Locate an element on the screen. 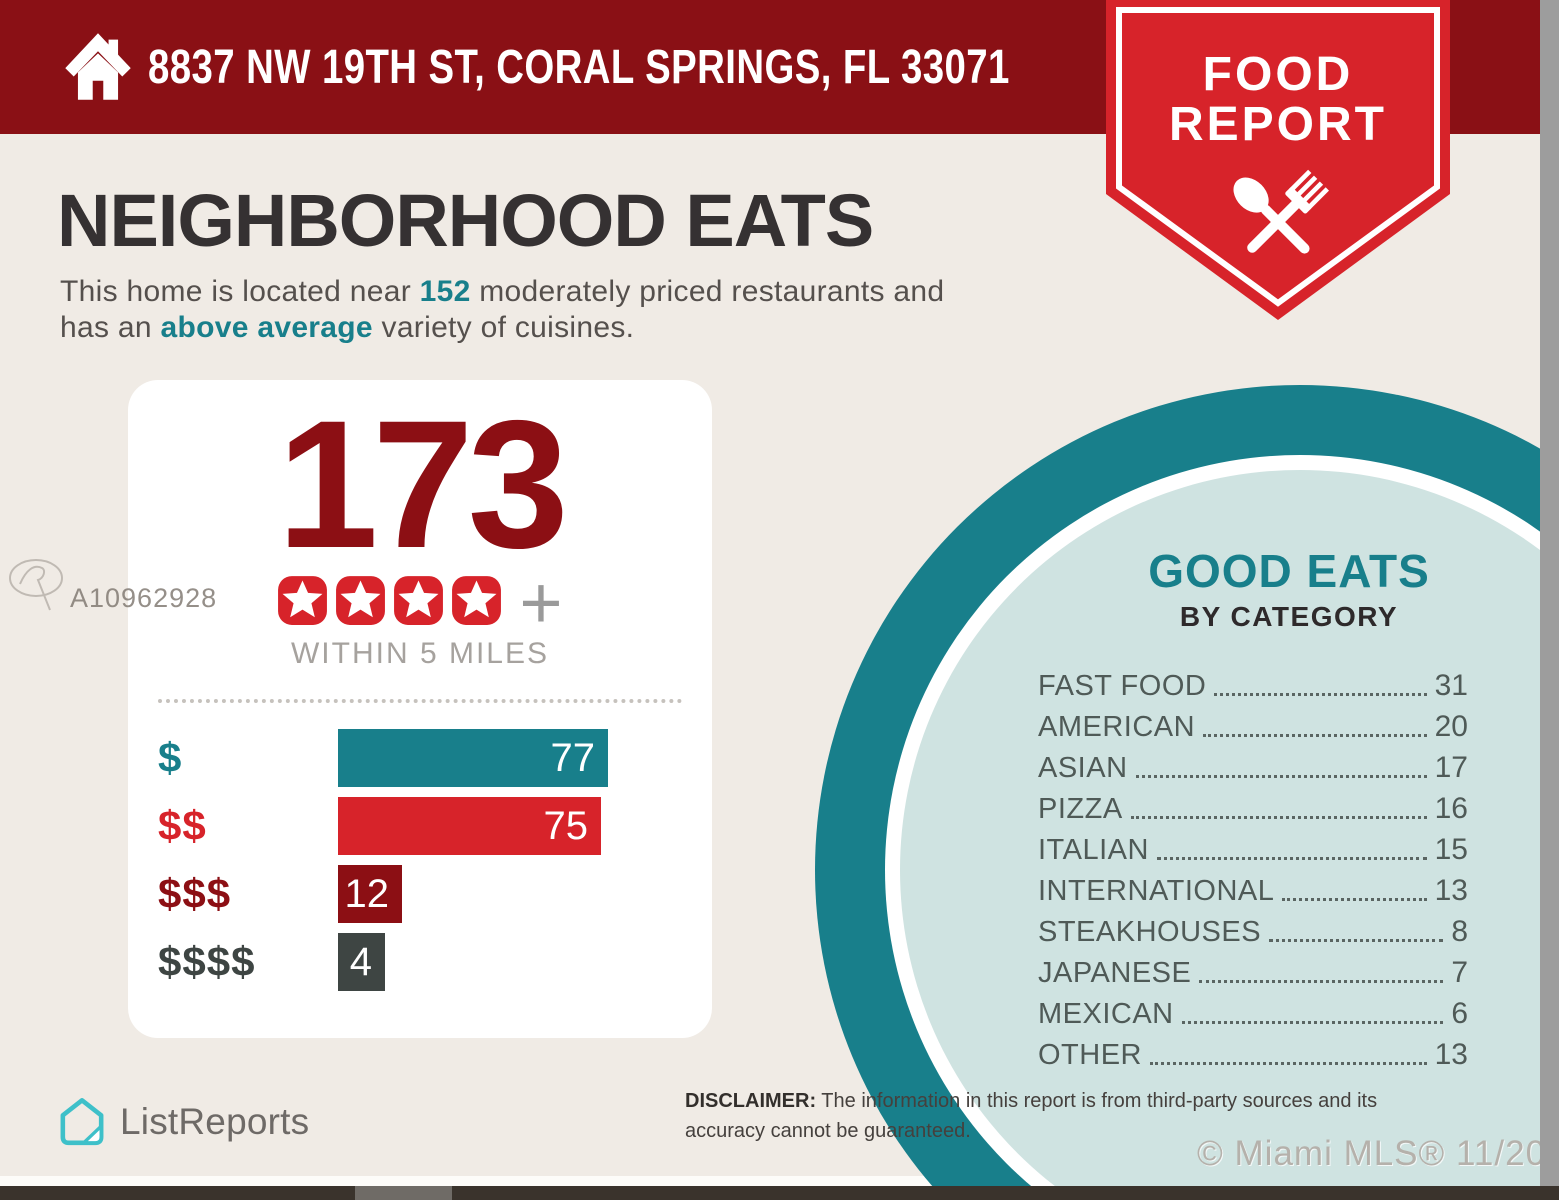 Image resolution: width=1559 pixels, height=1200 pixels. category-row: JAPANESE 7 is located at coordinates (1253, 973).